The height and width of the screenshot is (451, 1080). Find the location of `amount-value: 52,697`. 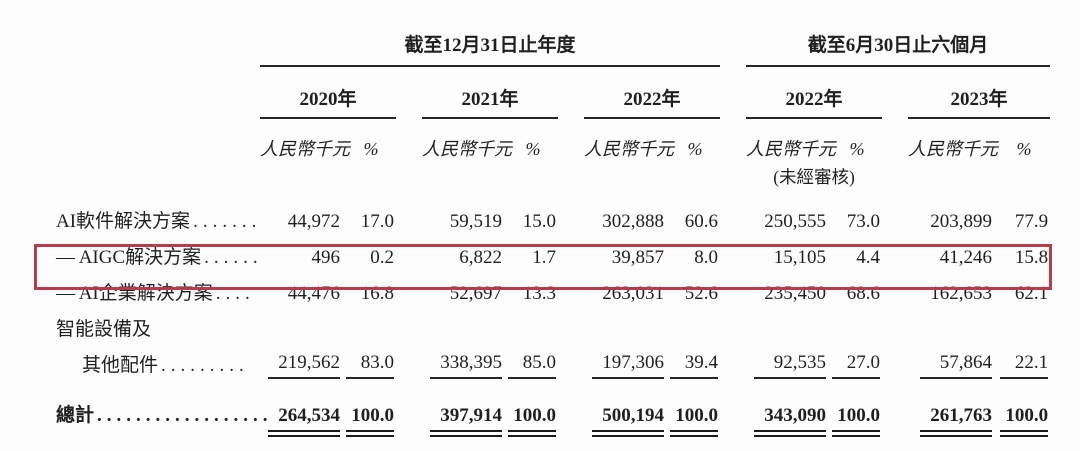

amount-value: 52,697 is located at coordinates (475, 294).